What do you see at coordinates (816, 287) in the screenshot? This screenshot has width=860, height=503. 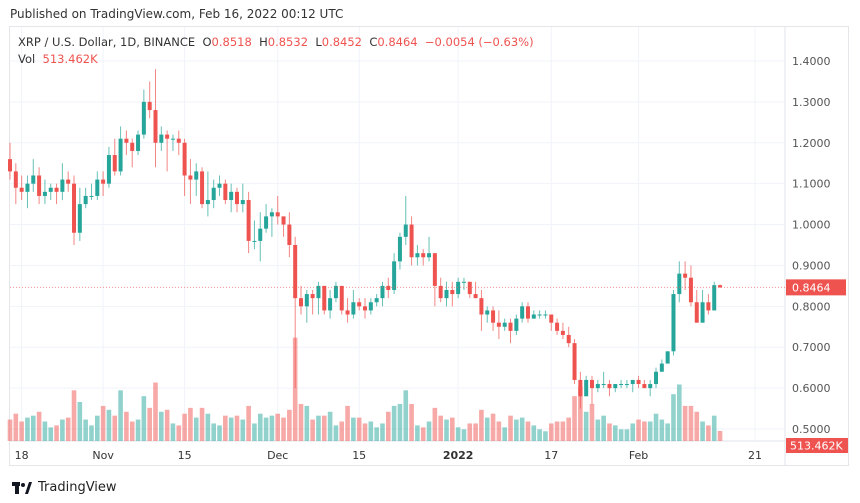 I see `last-price-badge` at bounding box center [816, 287].